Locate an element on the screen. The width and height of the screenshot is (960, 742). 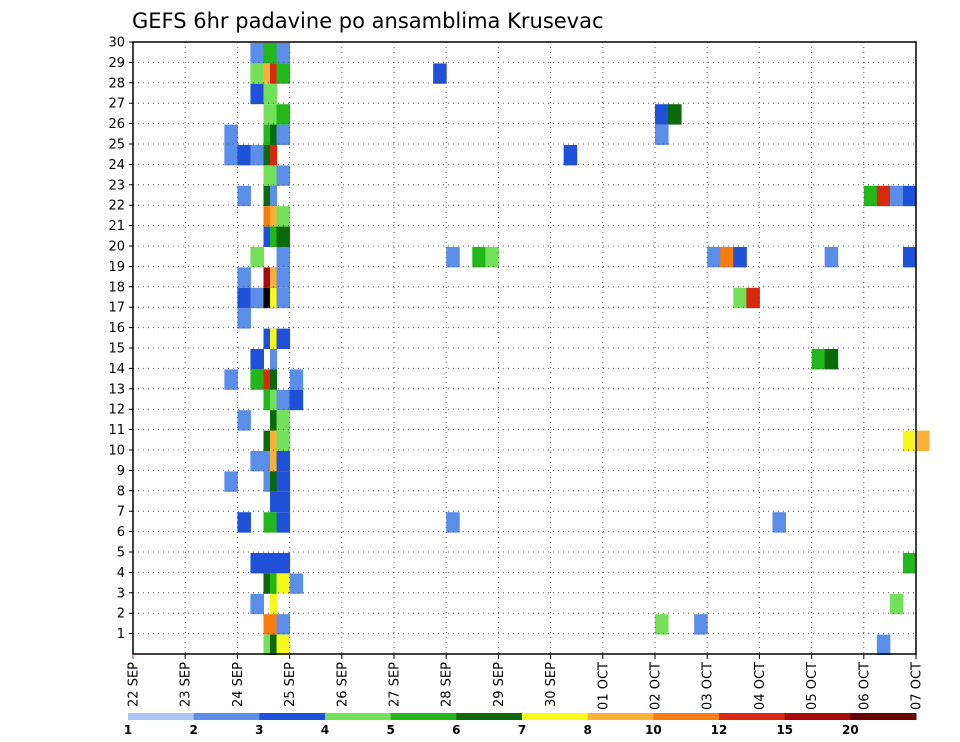
colorbar-label: 3 is located at coordinates (259, 730).